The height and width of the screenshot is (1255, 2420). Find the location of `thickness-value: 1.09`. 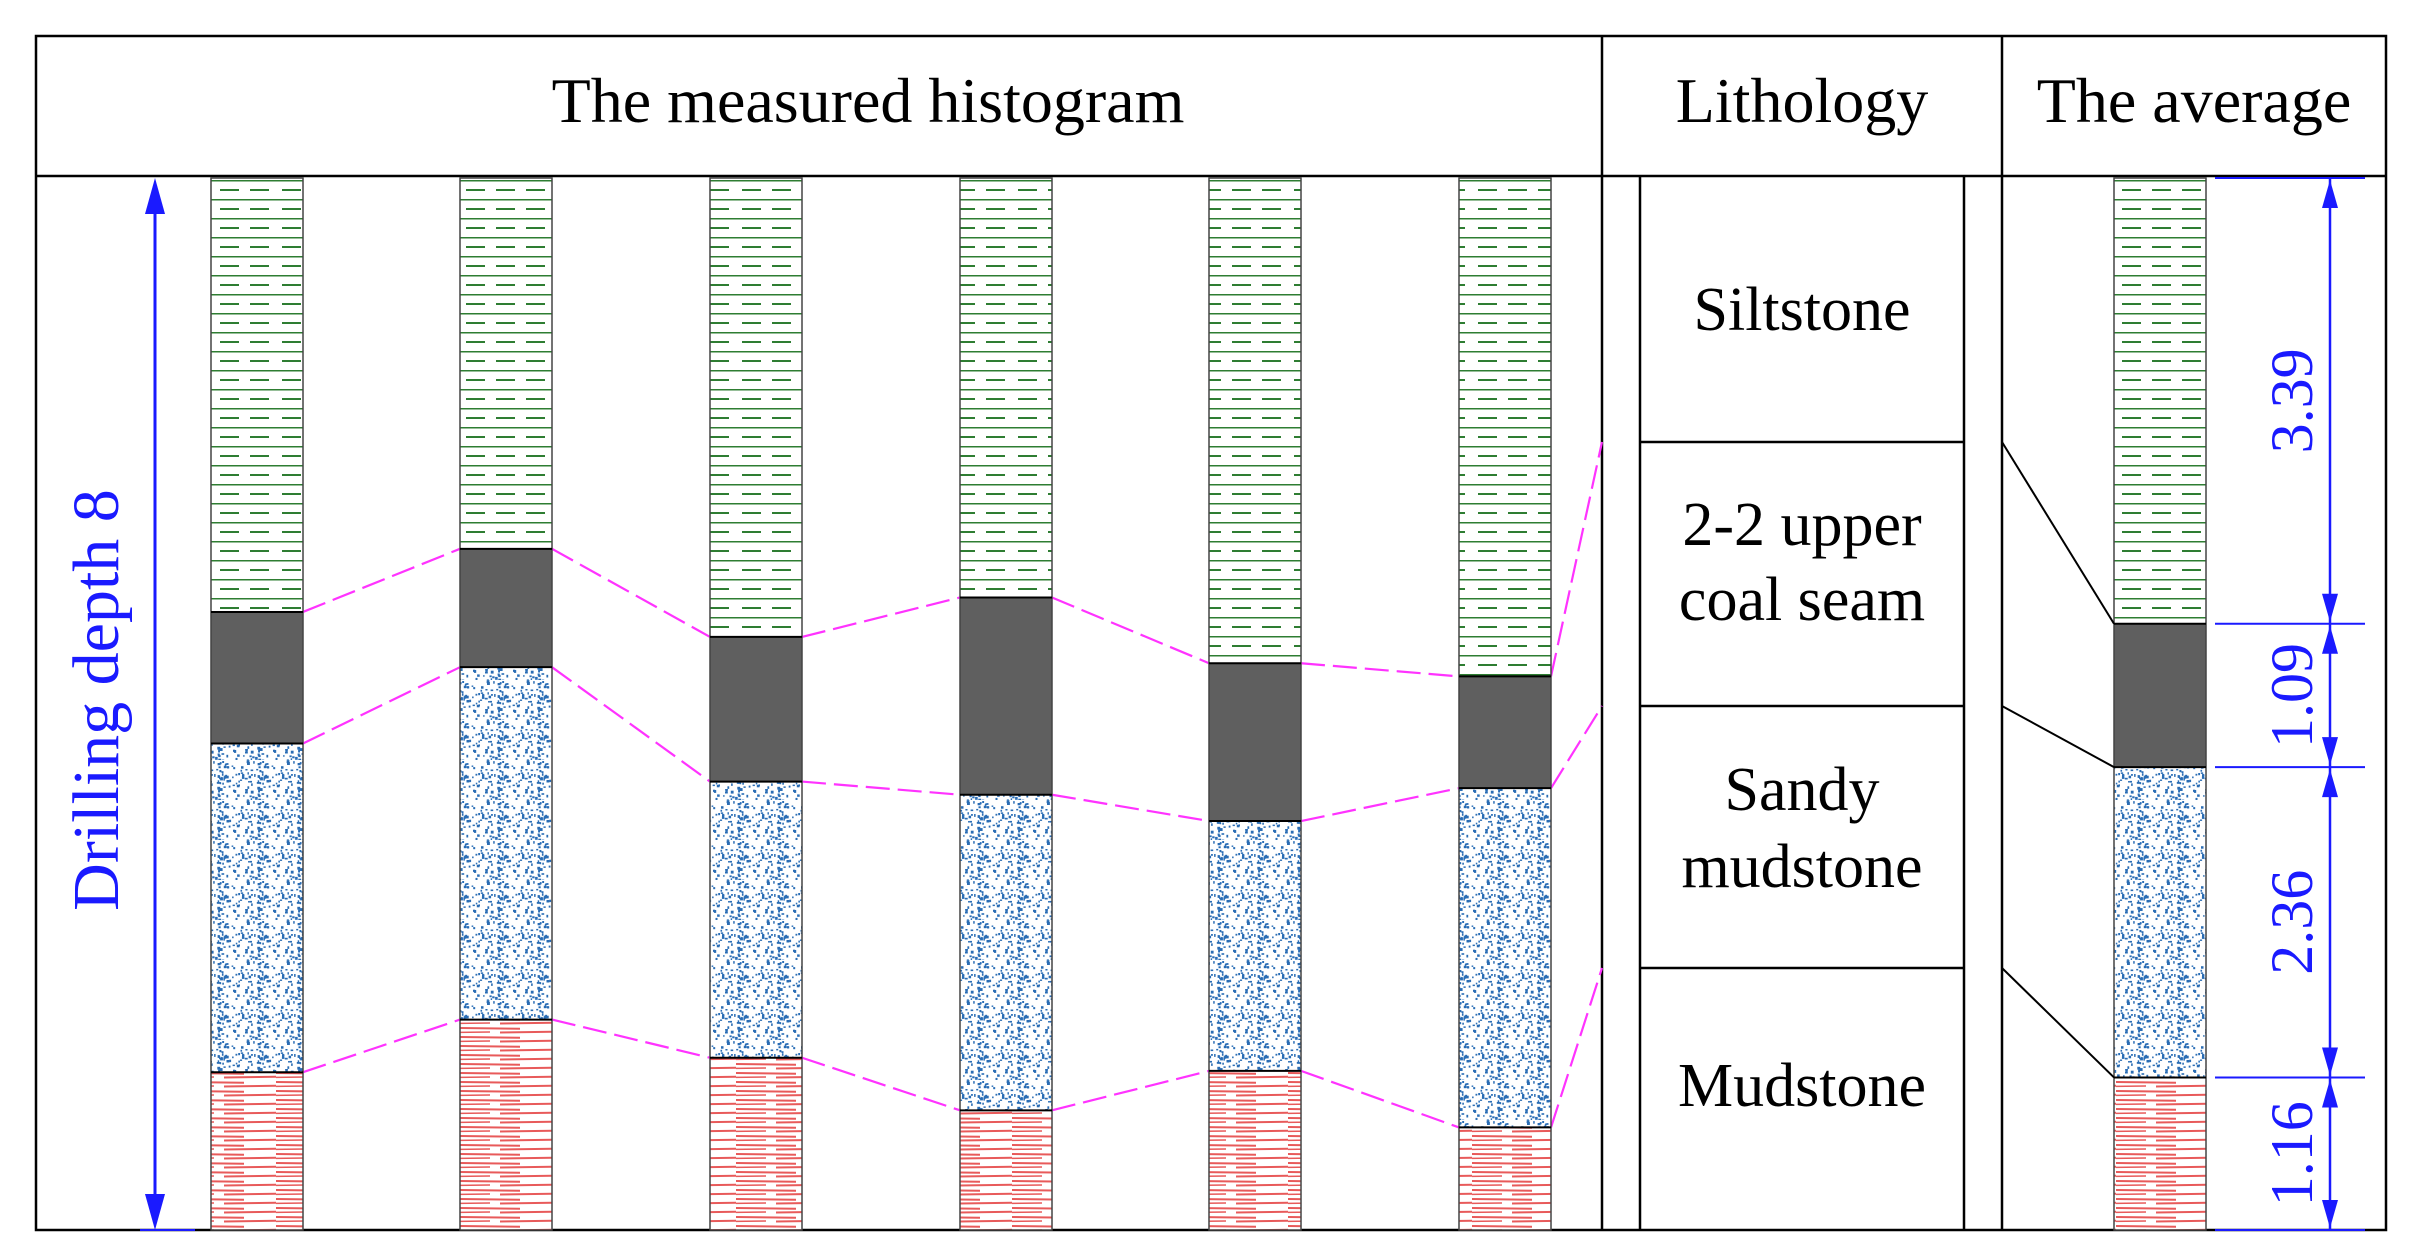

thickness-value: 1.09 is located at coordinates (2292, 695).